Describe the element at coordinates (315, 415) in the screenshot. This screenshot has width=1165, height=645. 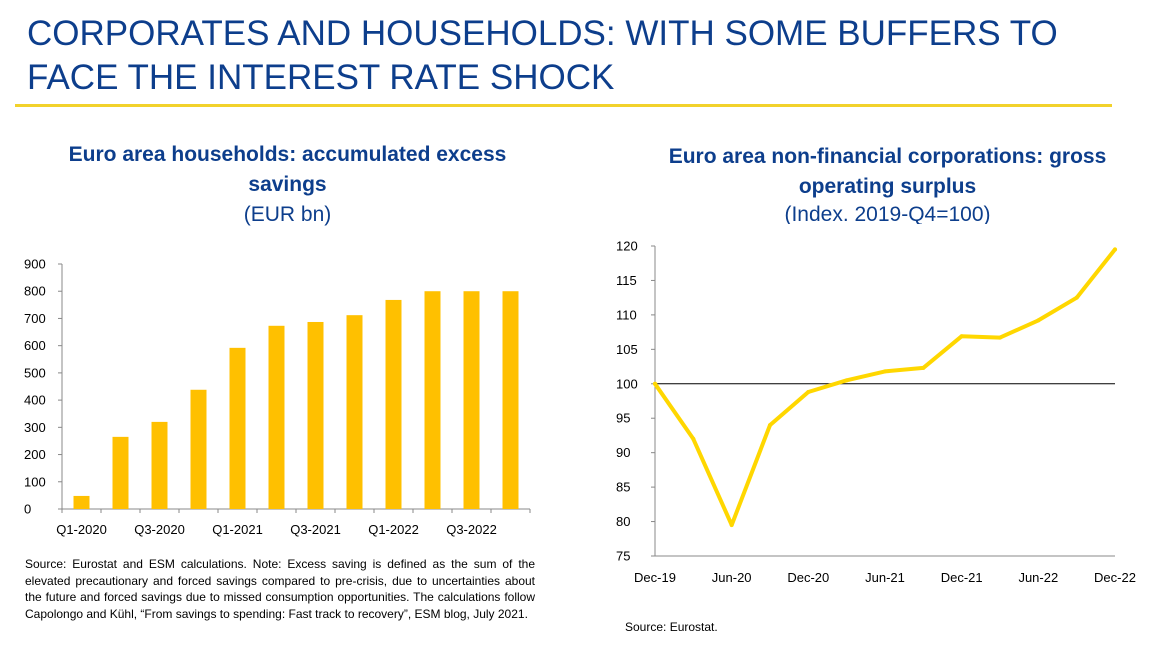
I see `bar-Q3-2021` at that location.